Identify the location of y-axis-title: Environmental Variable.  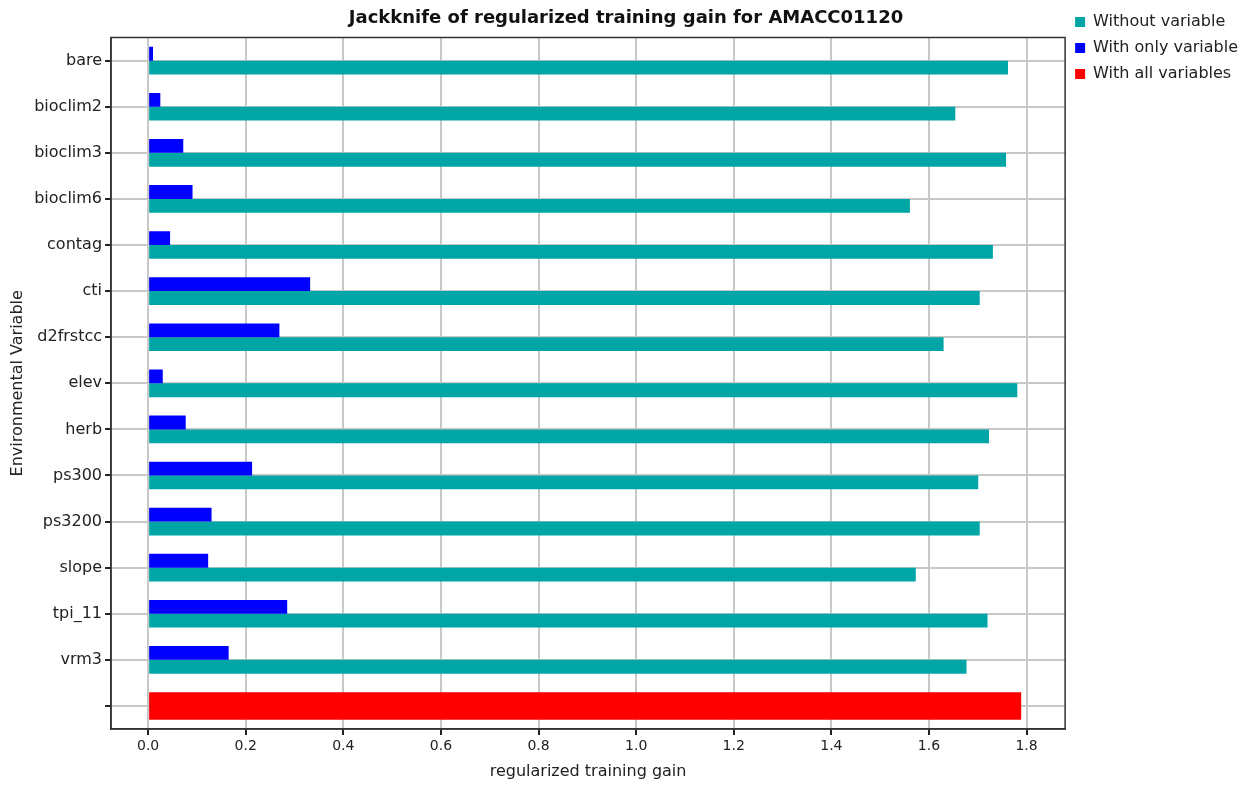
(16, 383).